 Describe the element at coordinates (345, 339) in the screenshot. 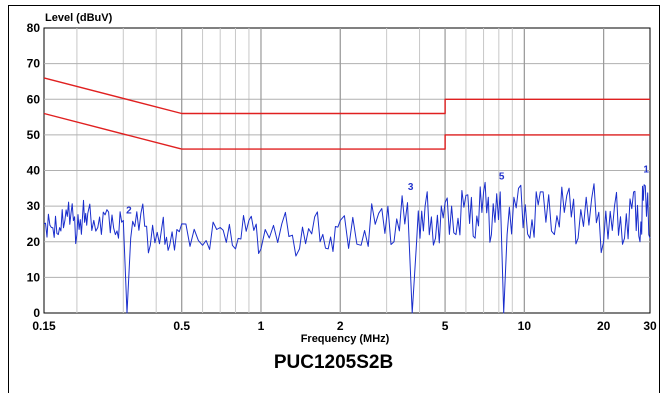

I see `x-axis-label: Frequency (MHz)` at that location.